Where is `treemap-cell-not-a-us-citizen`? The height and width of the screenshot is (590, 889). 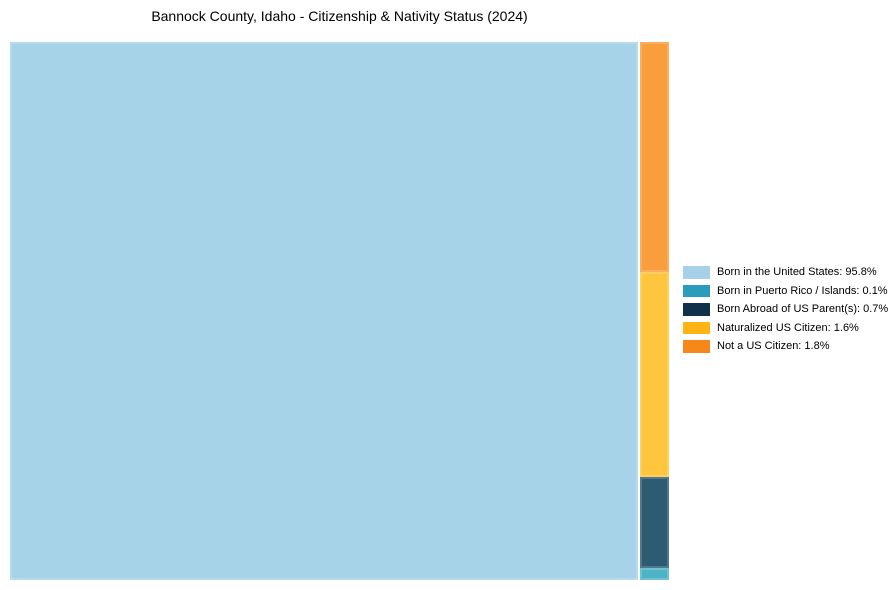
treemap-cell-not-a-us-citizen is located at coordinates (654, 157).